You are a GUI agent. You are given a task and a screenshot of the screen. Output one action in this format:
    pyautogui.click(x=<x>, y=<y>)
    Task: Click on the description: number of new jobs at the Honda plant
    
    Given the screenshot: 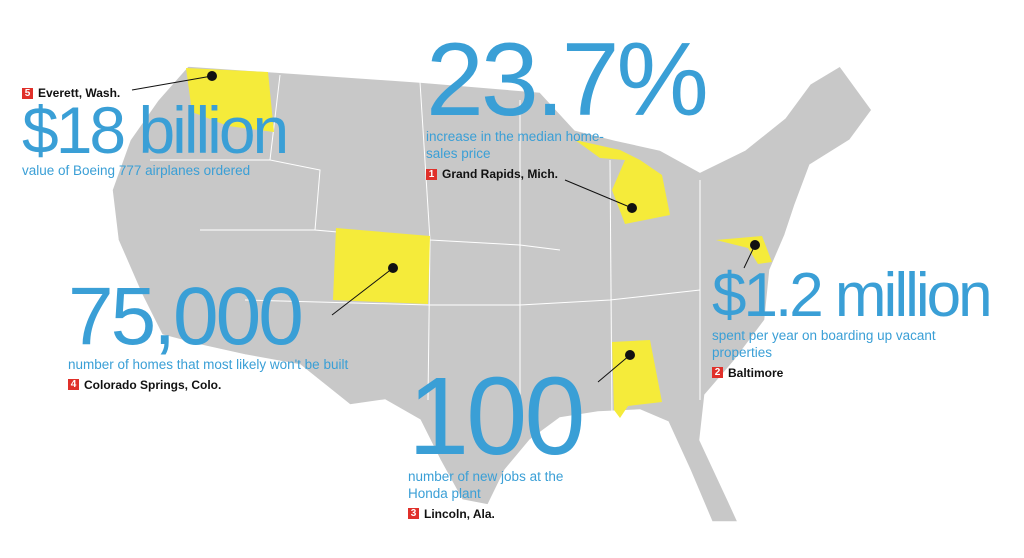 What is the action you would take?
    pyautogui.click(x=486, y=484)
    